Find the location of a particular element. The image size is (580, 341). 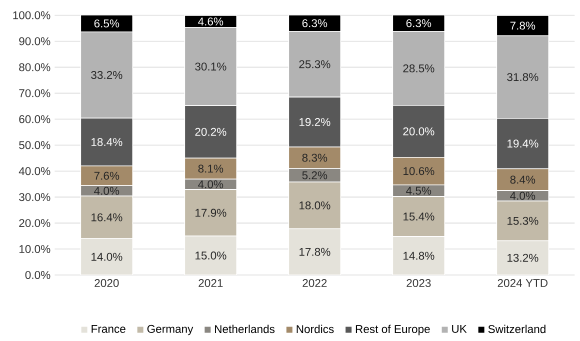

data-label: 20.0% is located at coordinates (418, 131).